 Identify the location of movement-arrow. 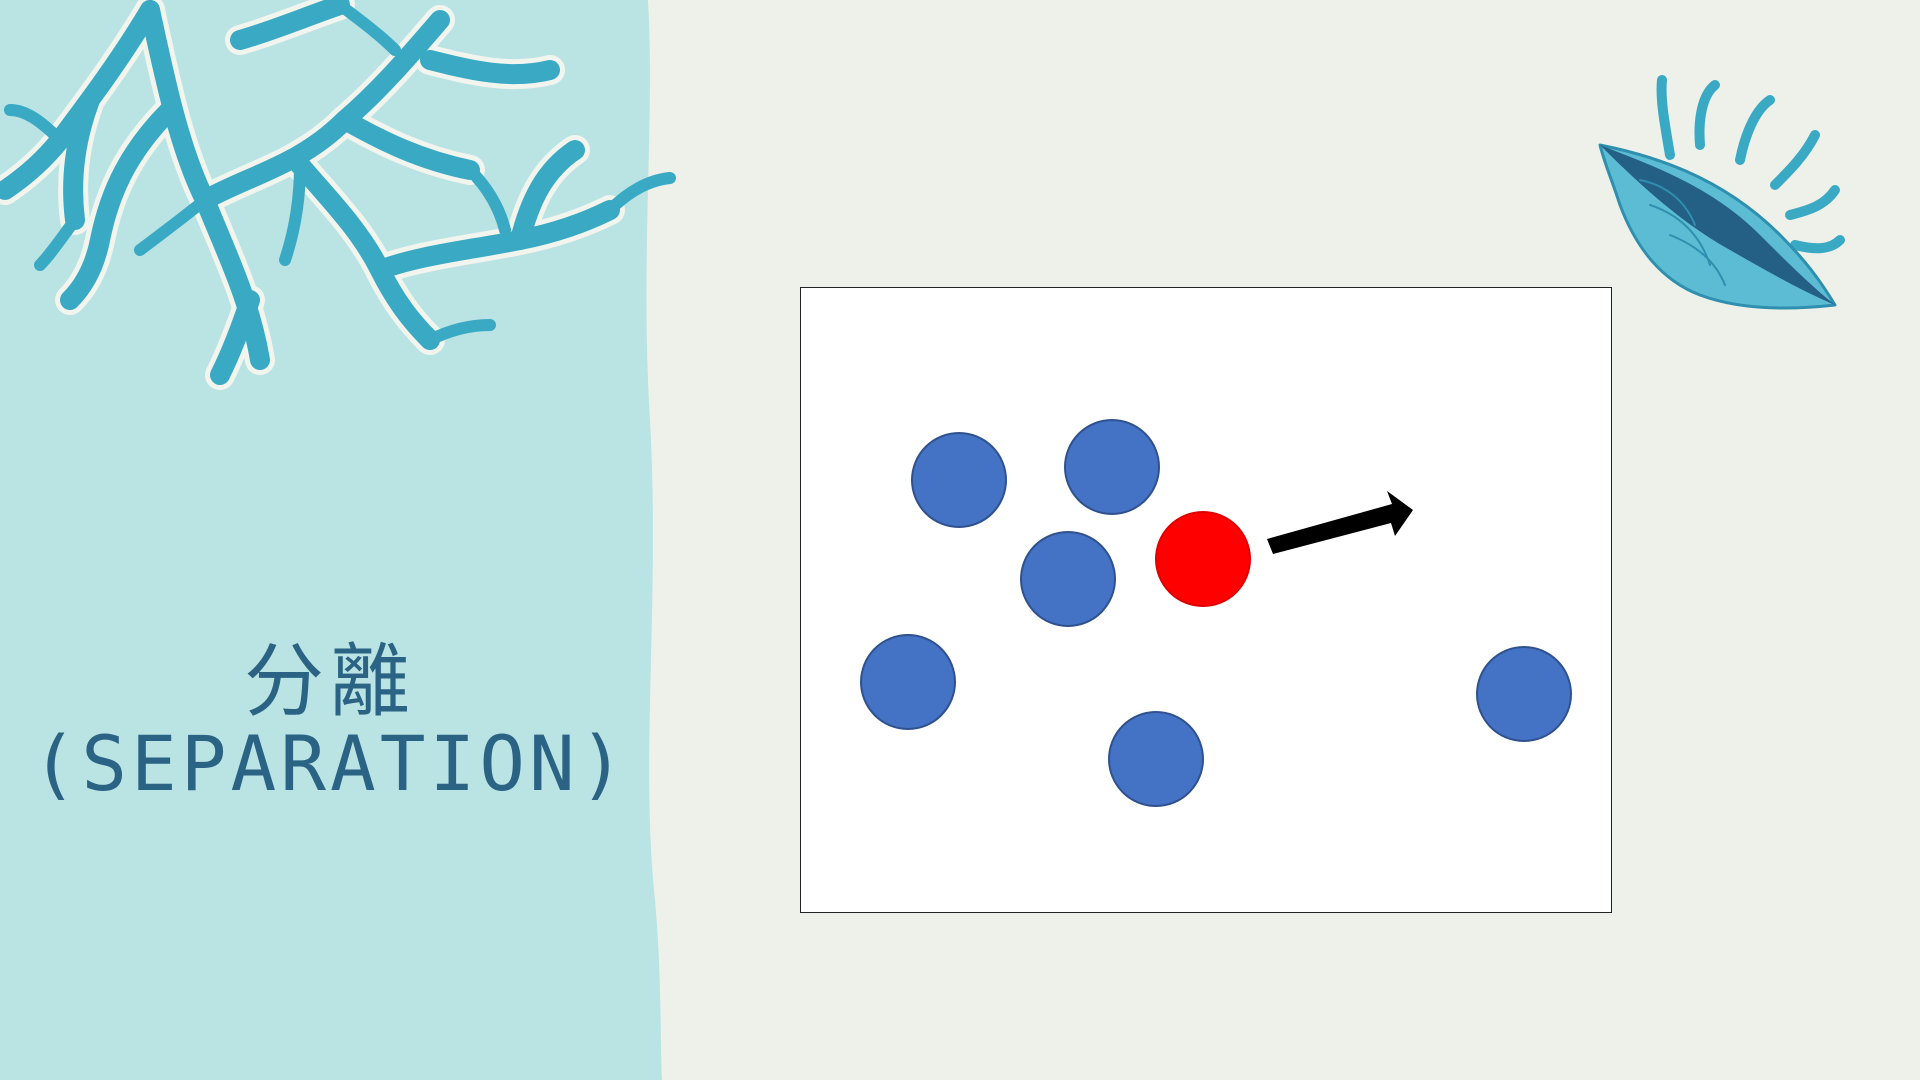
(1340, 522).